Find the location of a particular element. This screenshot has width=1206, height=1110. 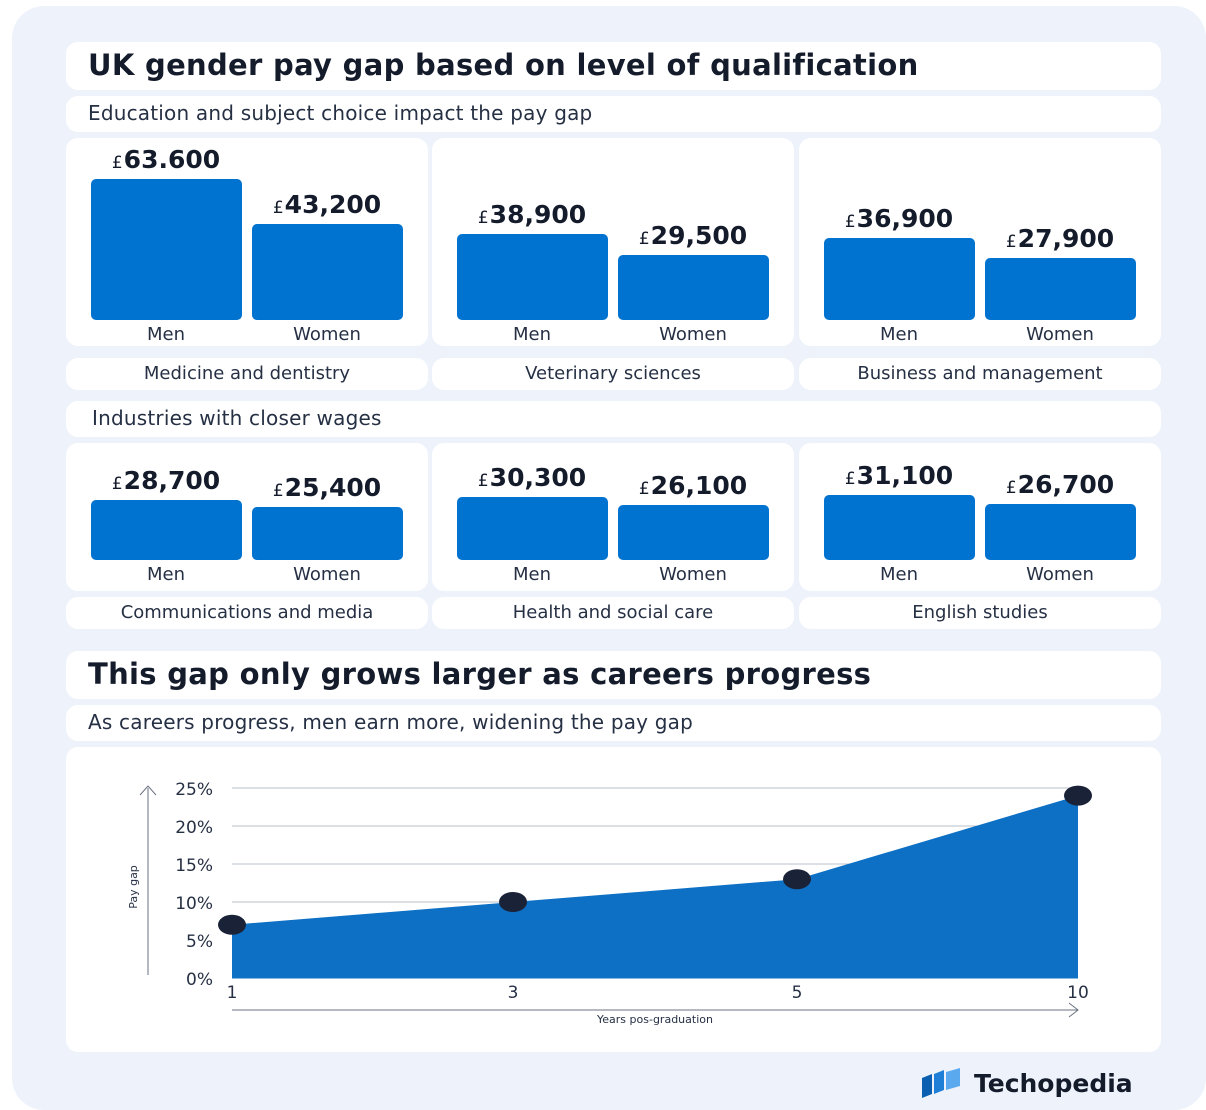

value-number: 26,100 is located at coordinates (699, 485).